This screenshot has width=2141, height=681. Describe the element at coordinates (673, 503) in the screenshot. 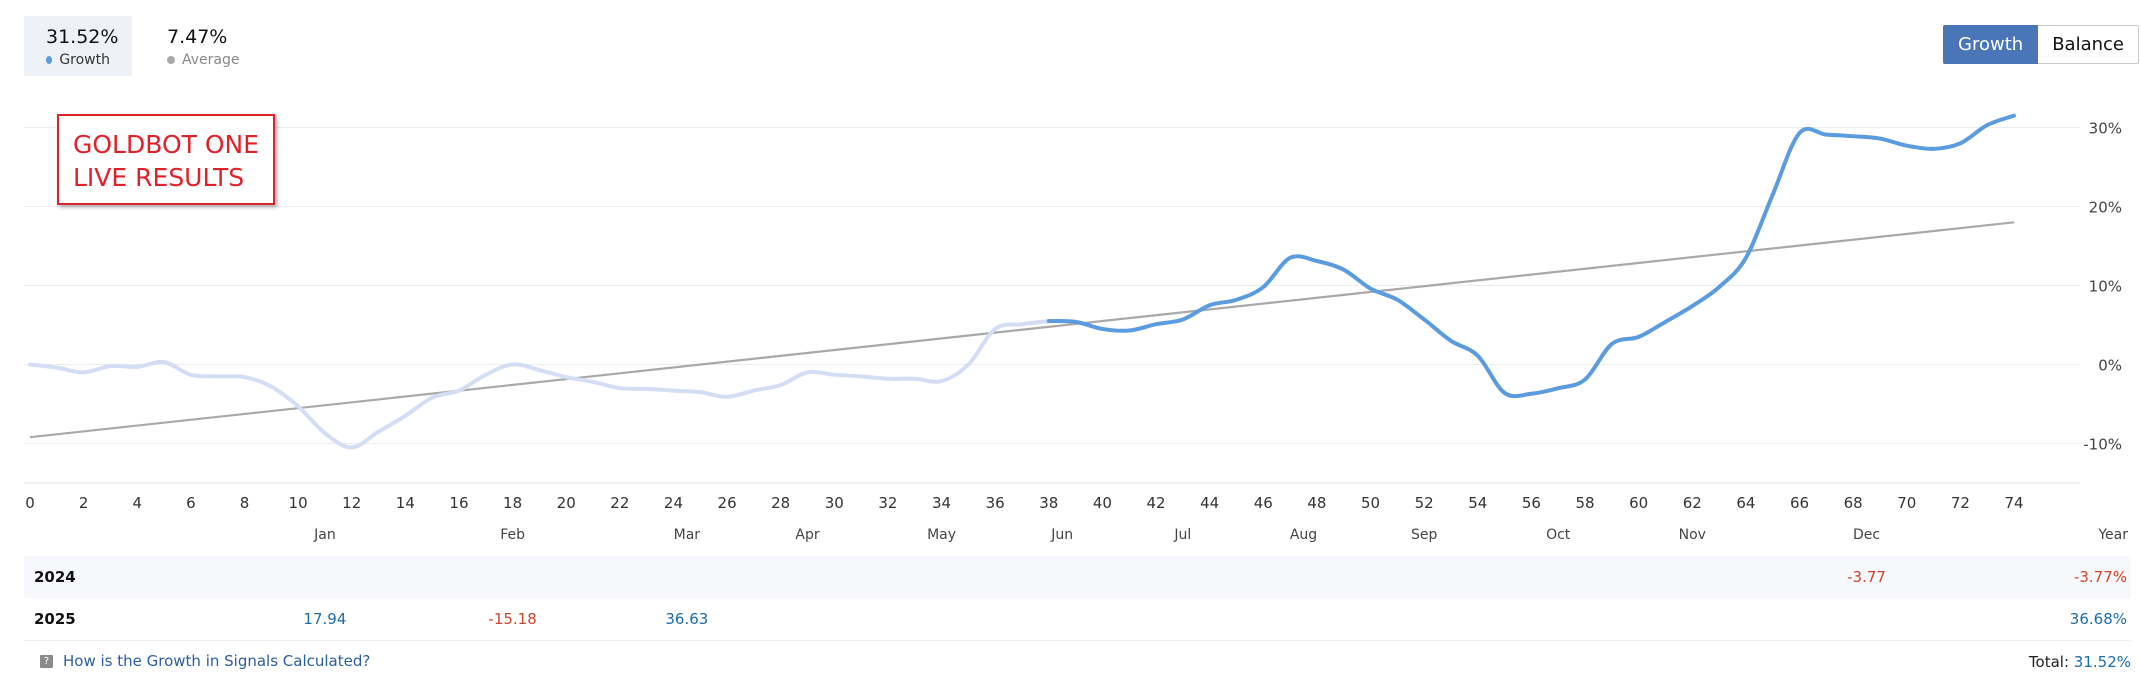

I see `x-tick-label: 24` at that location.